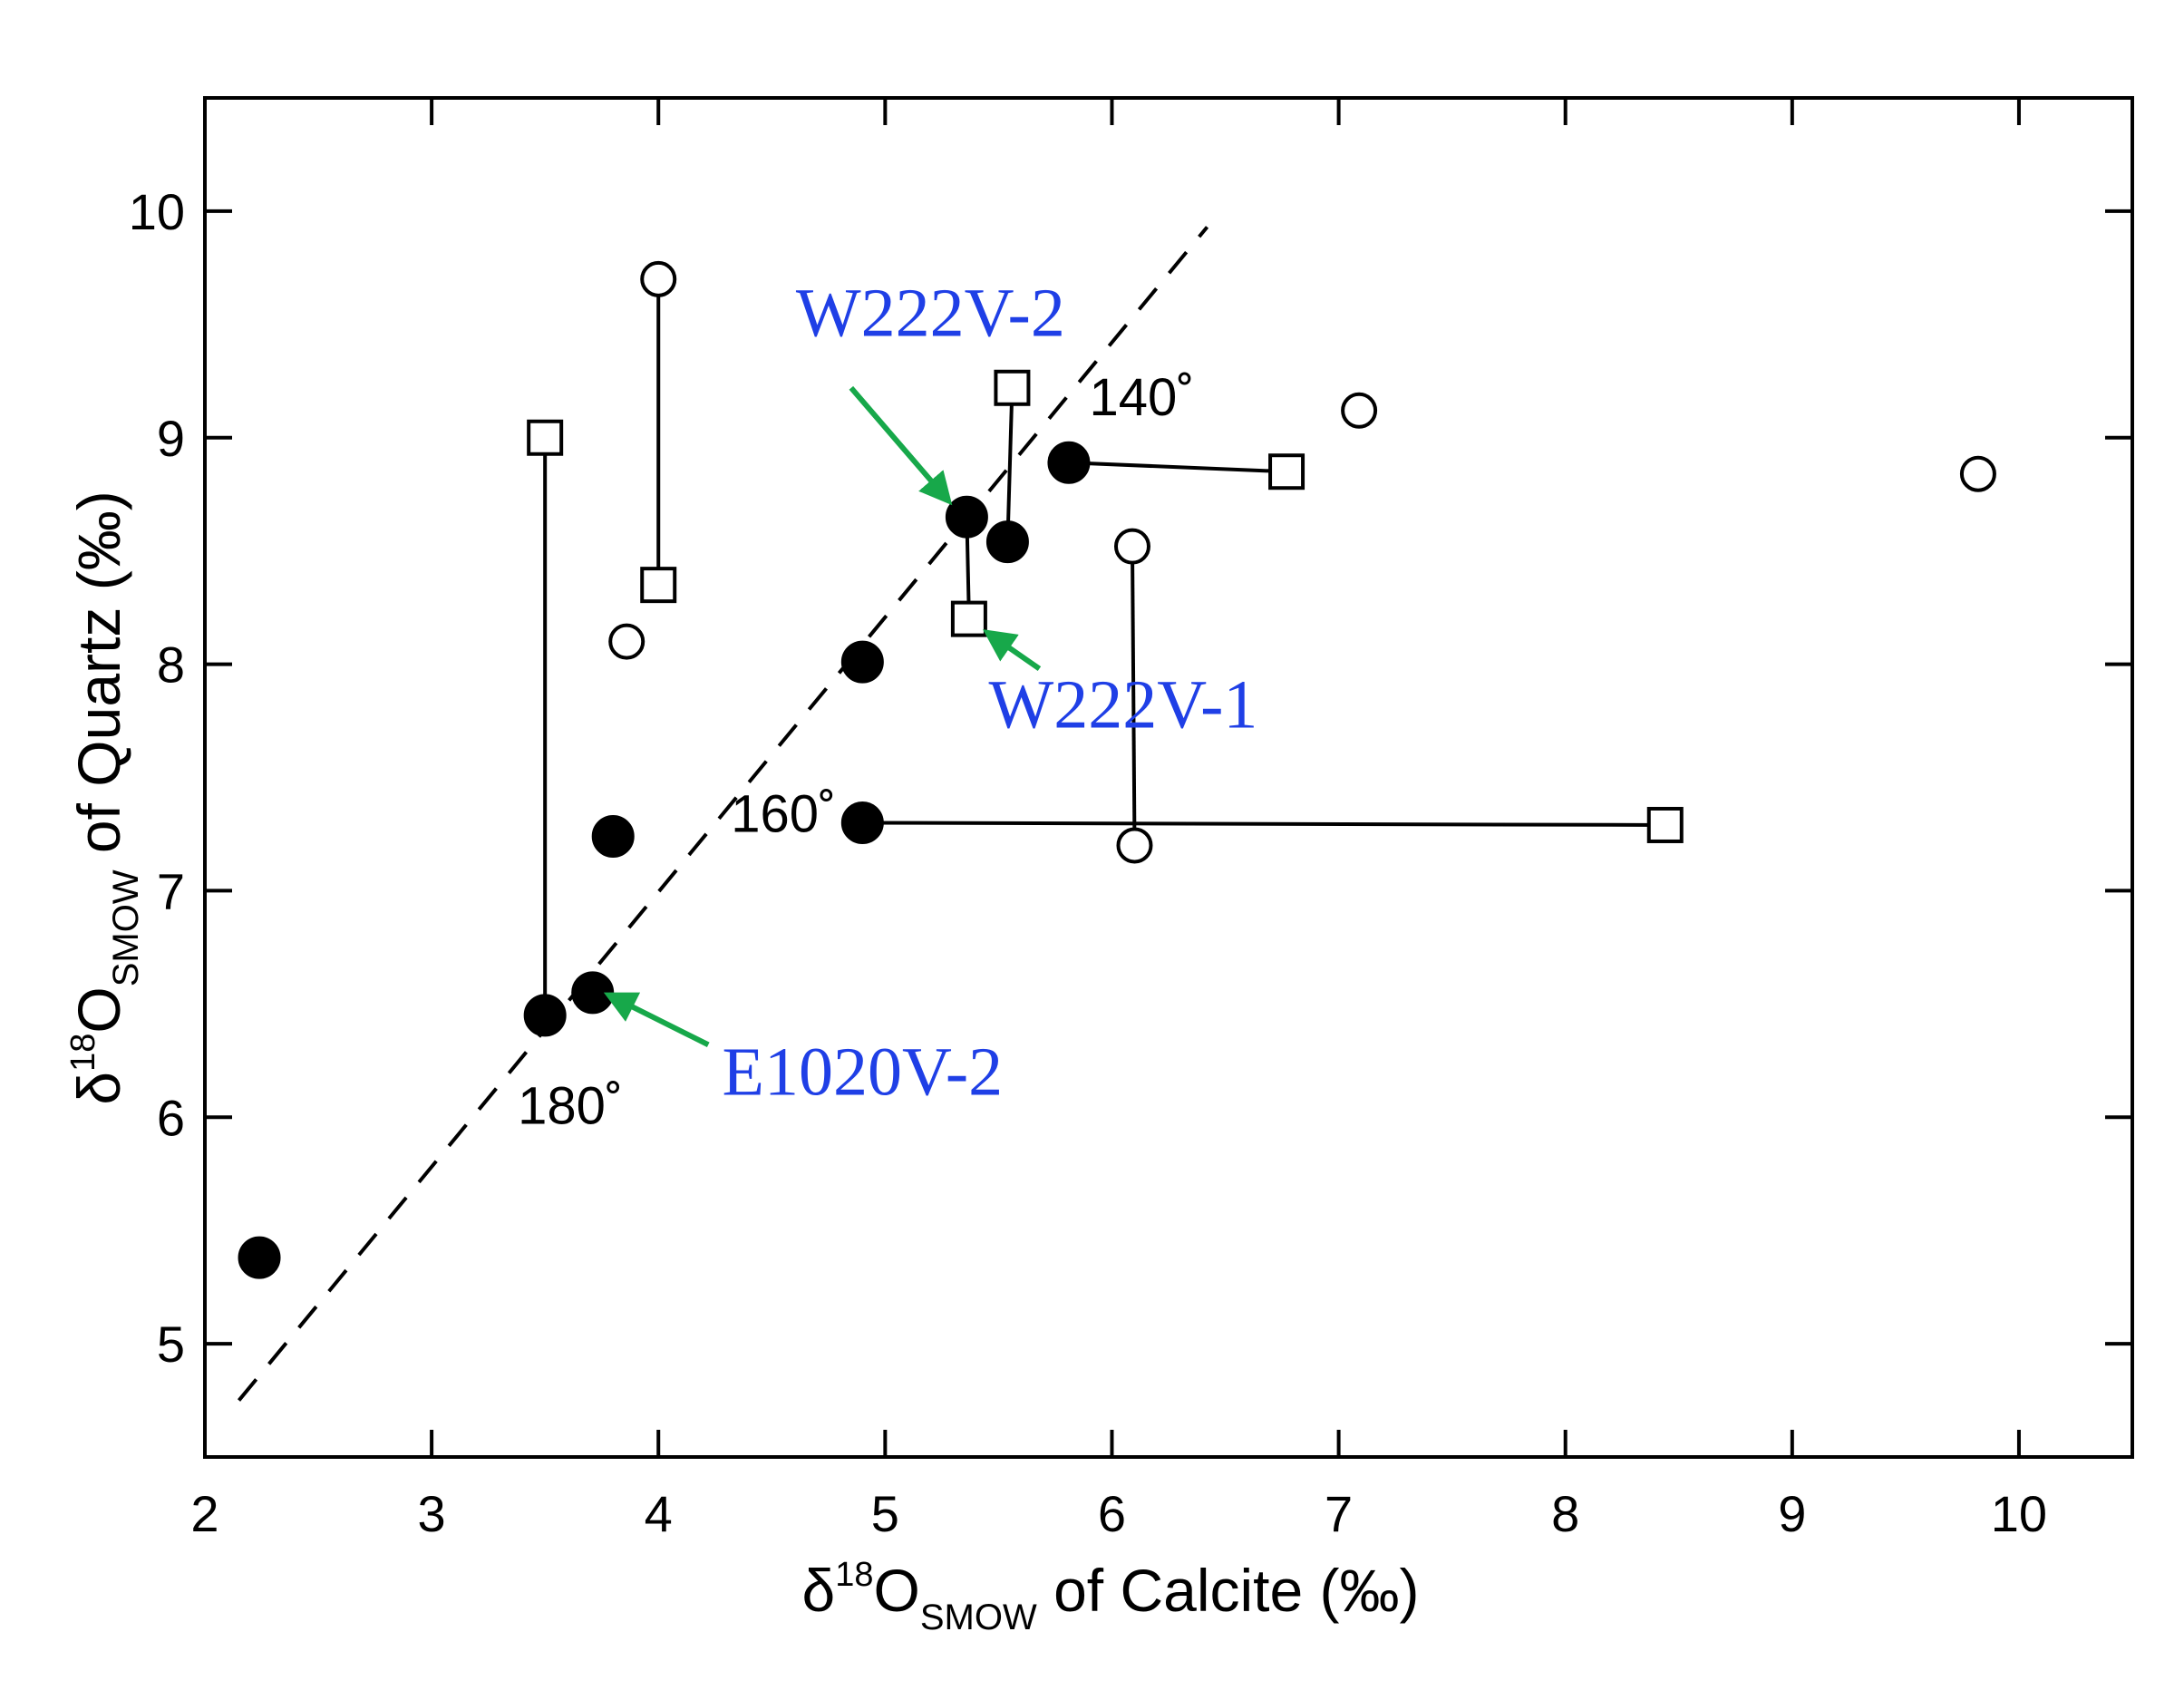 The height and width of the screenshot is (1690, 2184). I want to click on x-tick-label: 6, so click(1112, 1513).